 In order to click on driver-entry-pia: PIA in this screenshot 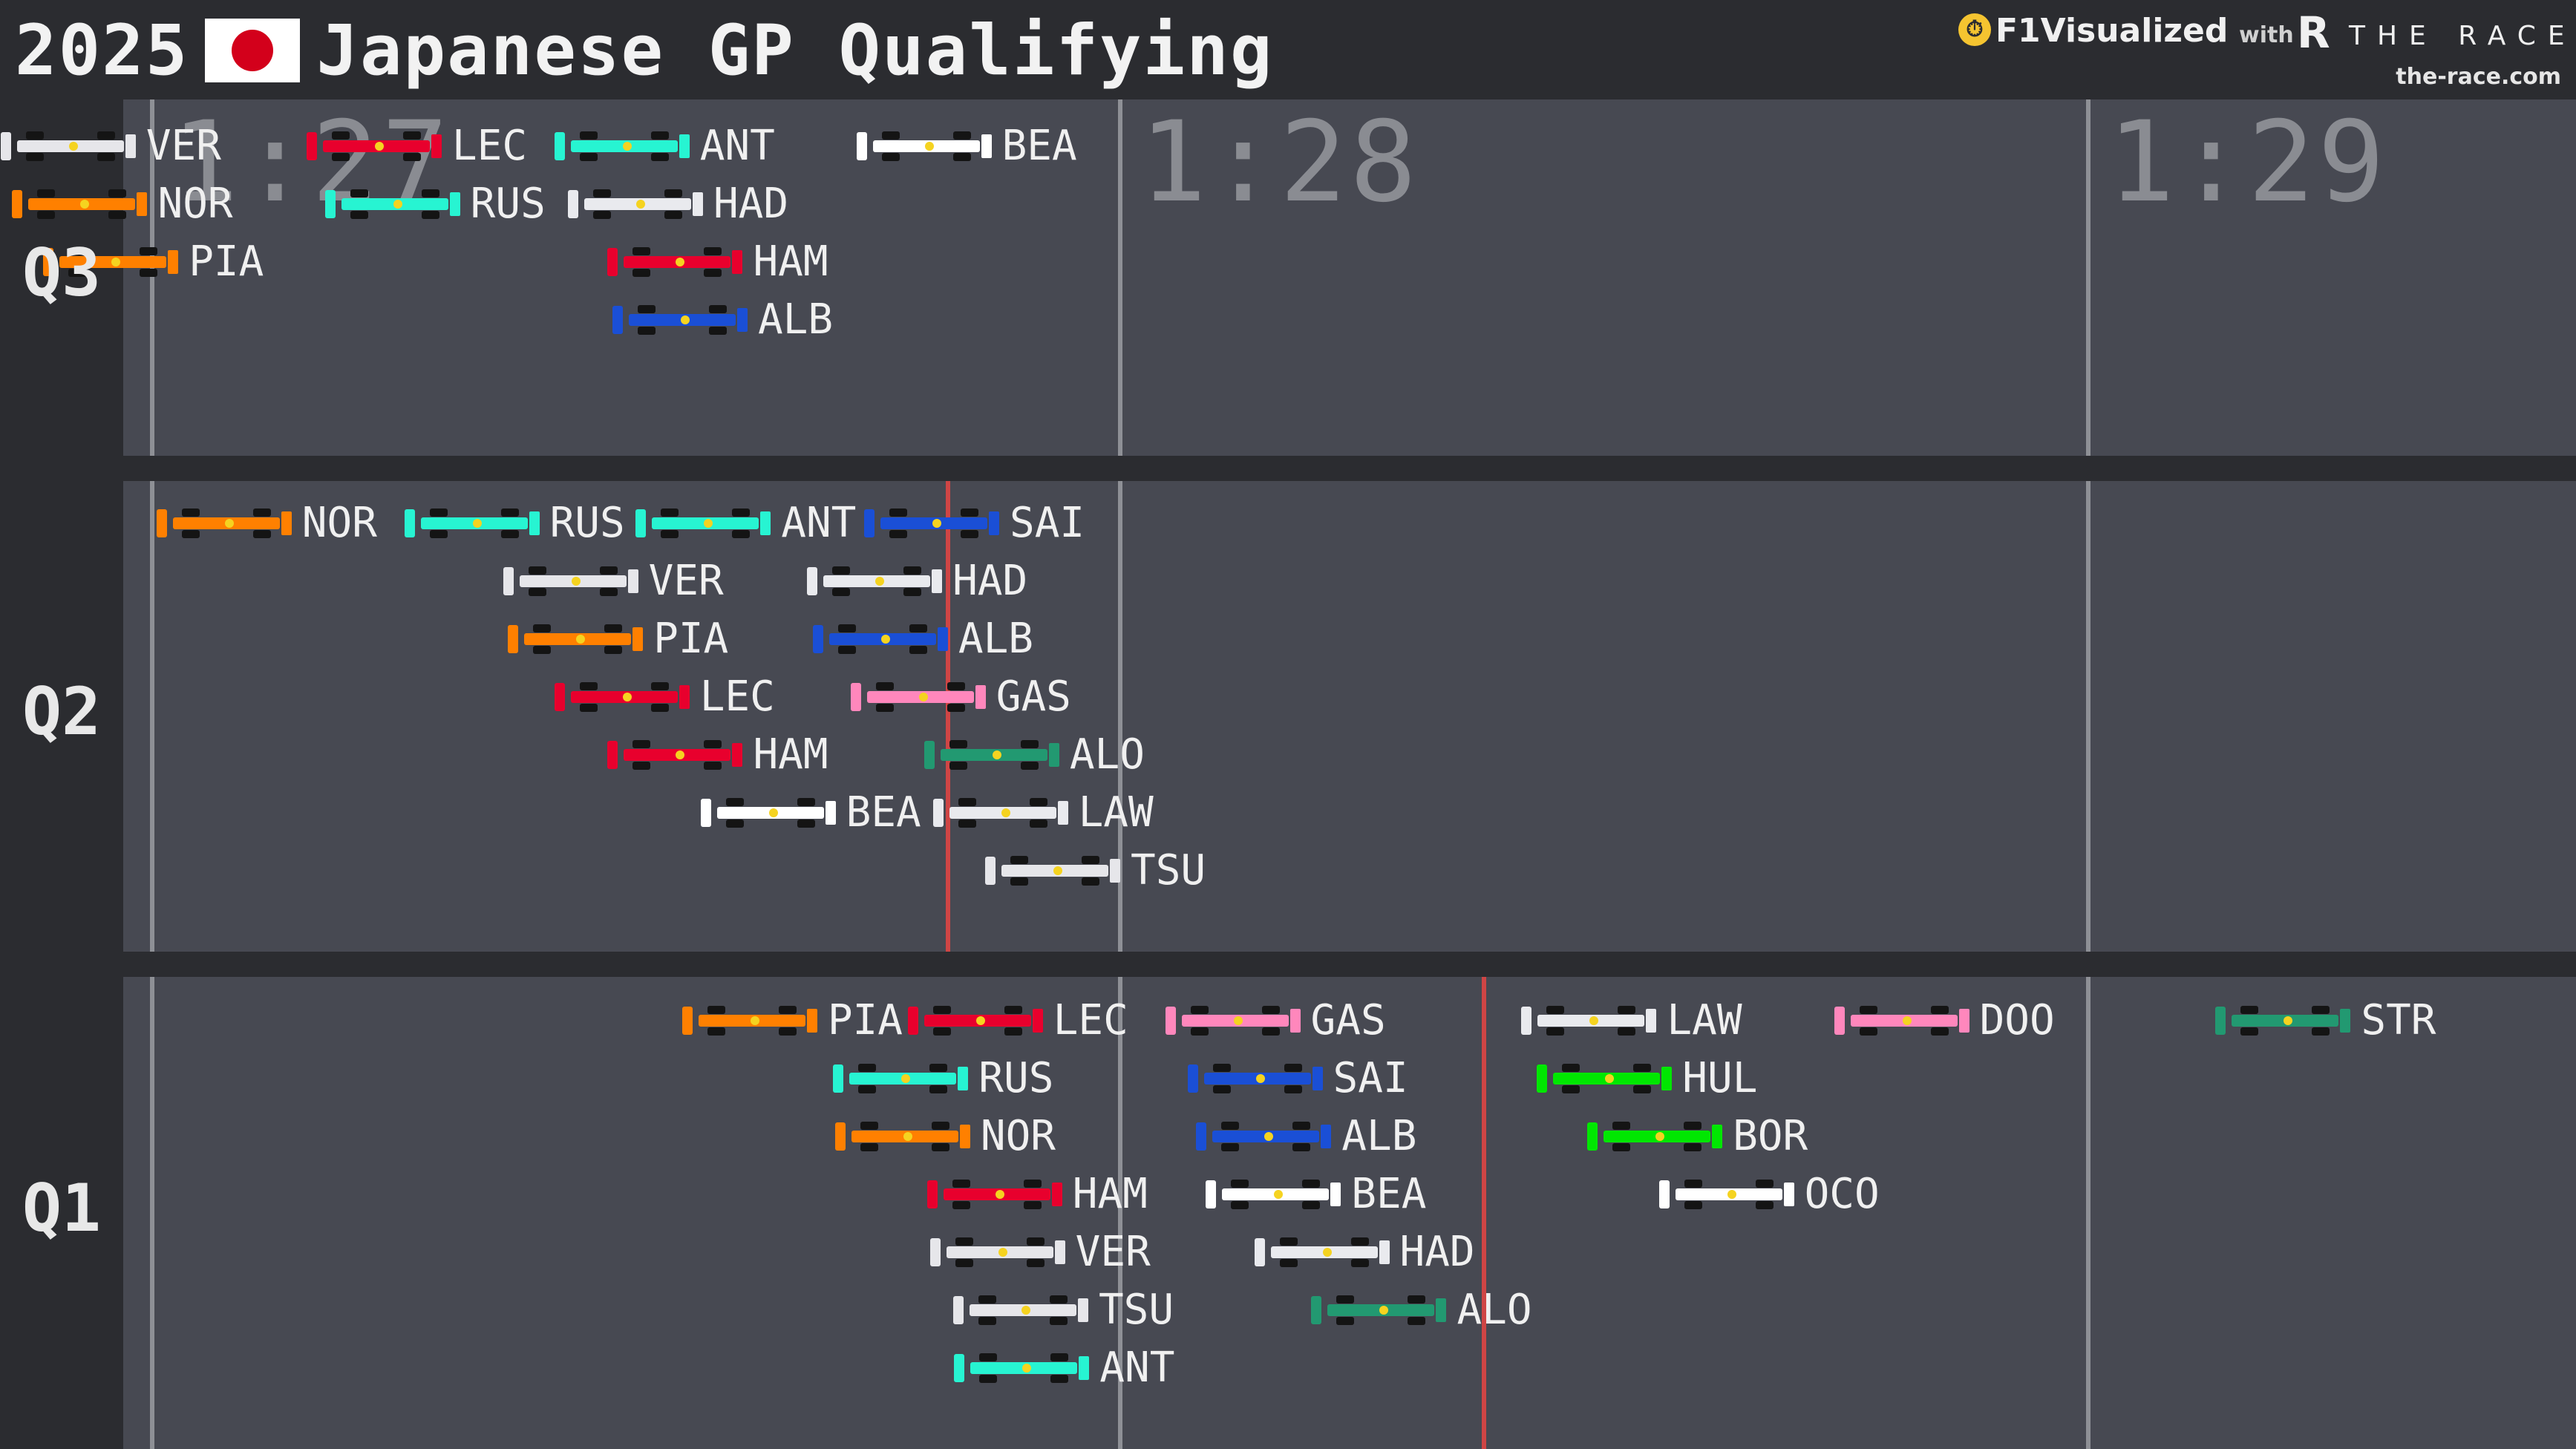, I will do `click(792, 1021)`.